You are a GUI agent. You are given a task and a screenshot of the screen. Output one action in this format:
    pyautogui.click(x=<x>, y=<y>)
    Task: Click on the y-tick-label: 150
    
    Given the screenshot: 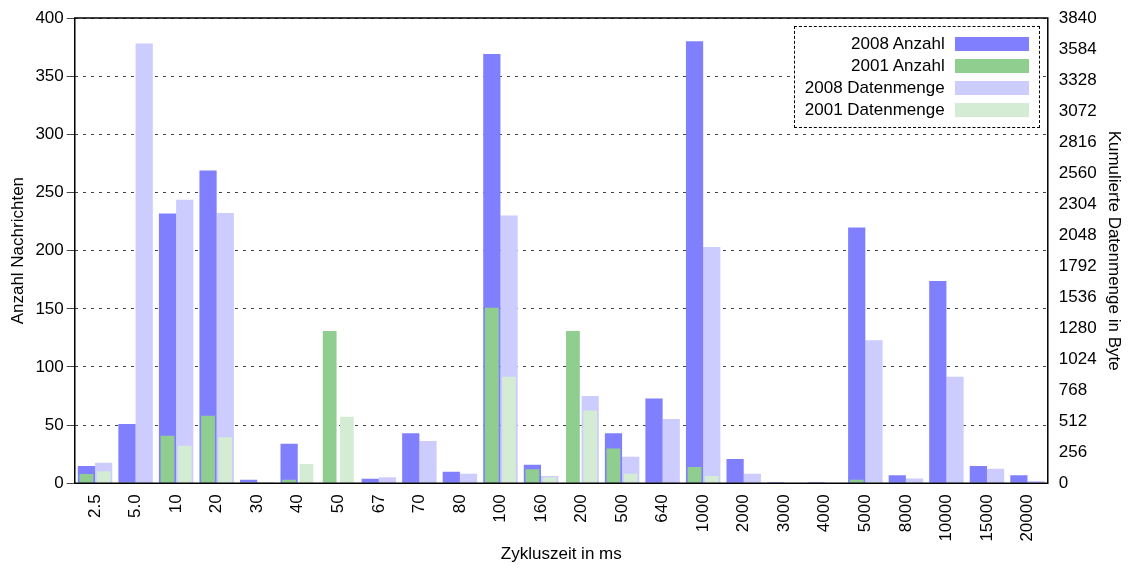 What is the action you would take?
    pyautogui.click(x=49, y=308)
    